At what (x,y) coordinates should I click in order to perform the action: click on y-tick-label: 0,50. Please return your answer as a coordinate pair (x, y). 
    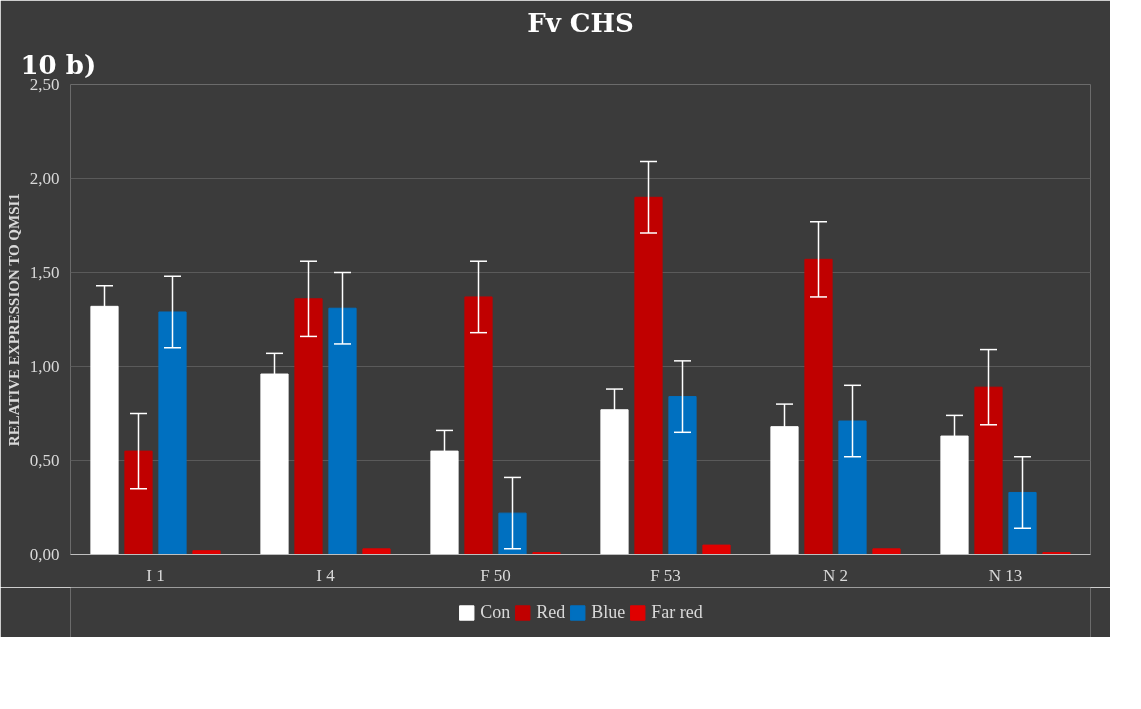
    Looking at the image, I should click on (44, 460).